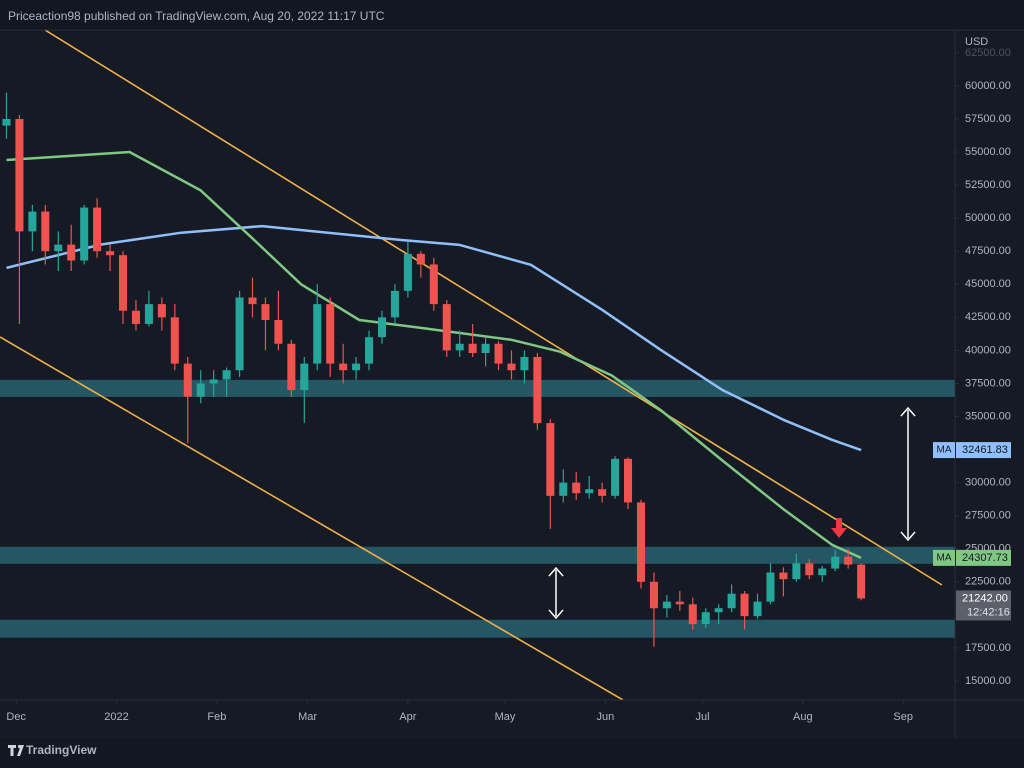 Image resolution: width=1024 pixels, height=768 pixels. I want to click on y-tick-label: 17500.00, so click(988, 648).